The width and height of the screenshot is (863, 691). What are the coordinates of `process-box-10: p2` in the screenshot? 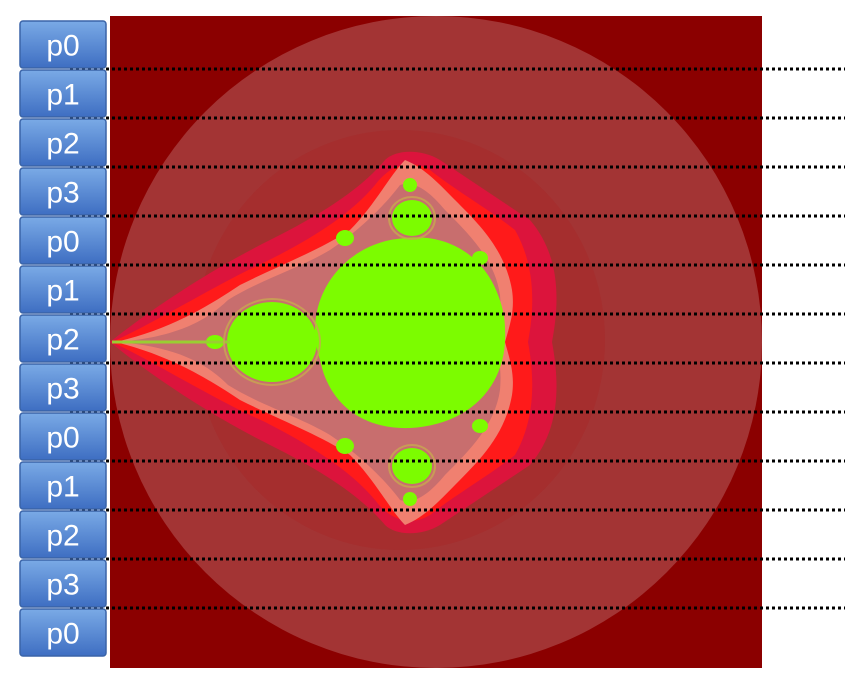 It's located at (63, 534).